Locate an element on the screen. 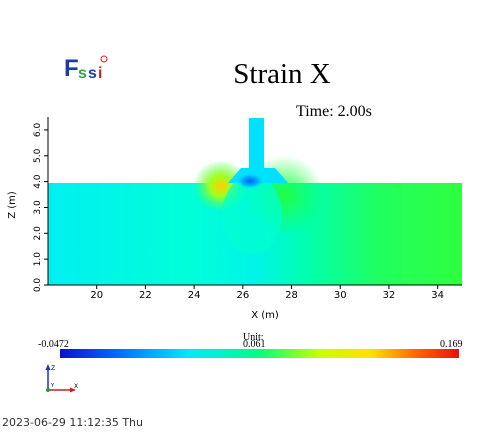 This screenshot has height=436, width=502. axes-triad-icon: Z Y X is located at coordinates (61, 378).